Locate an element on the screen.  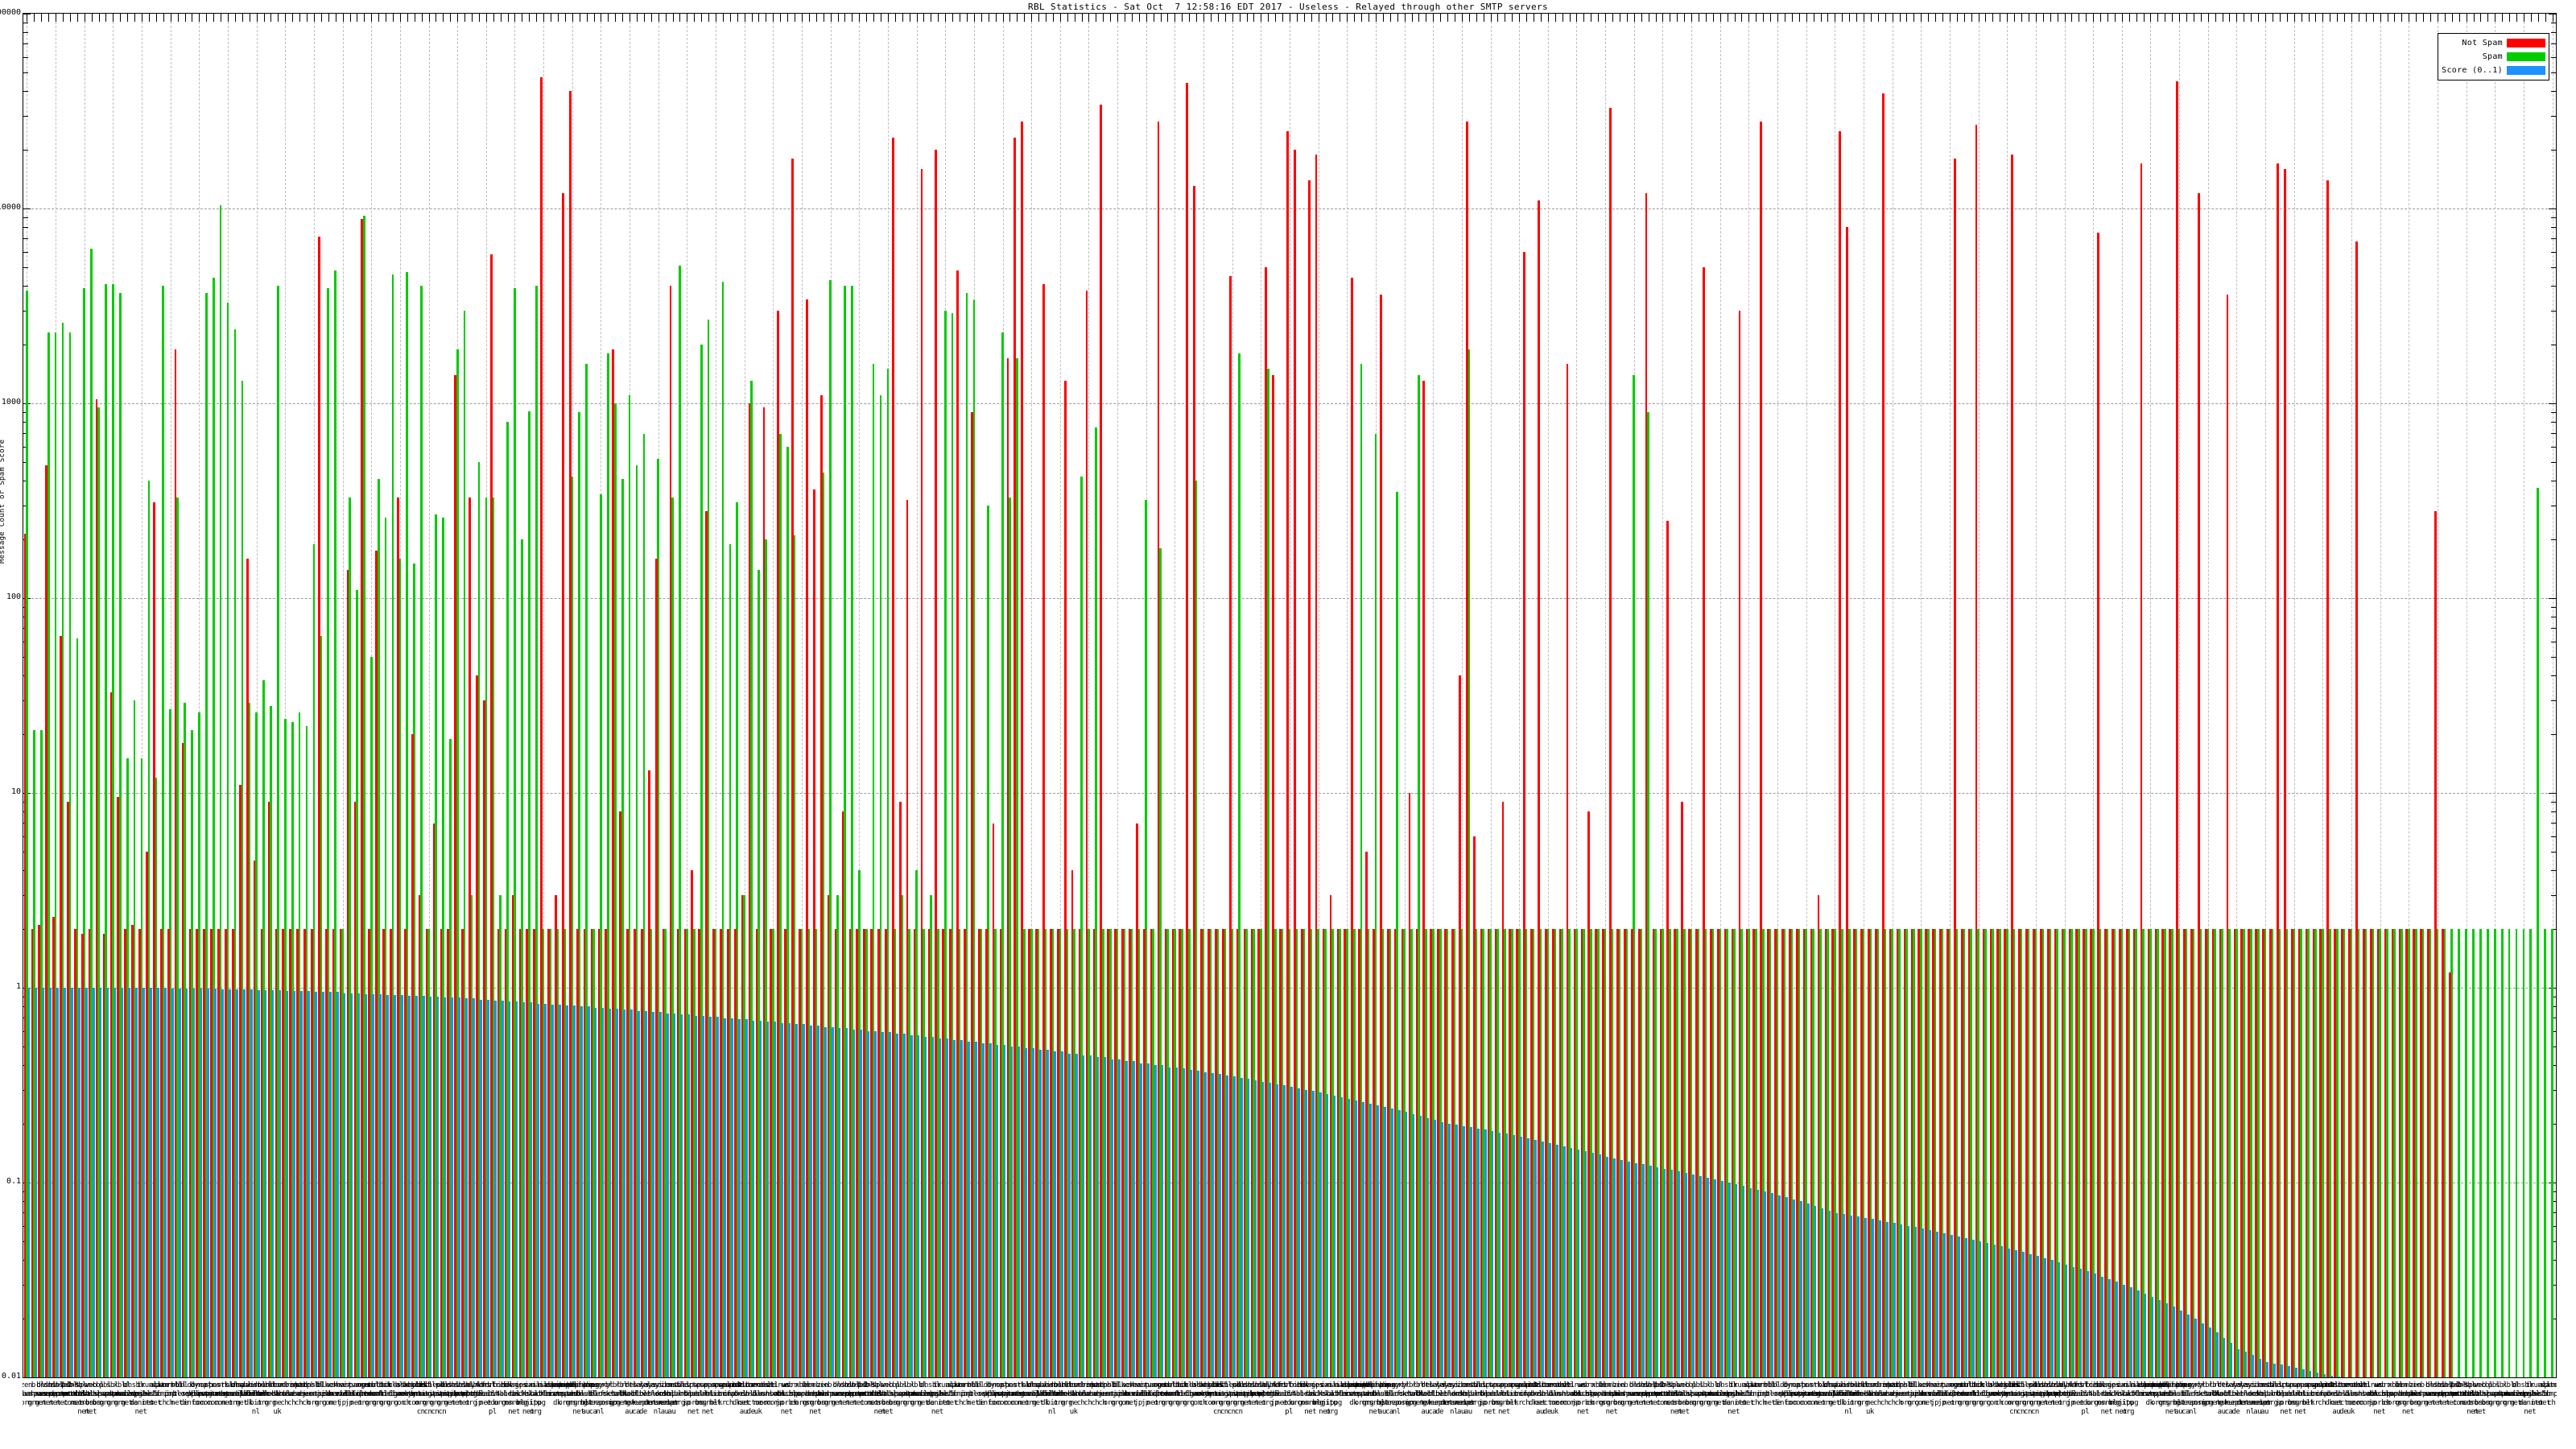
x-axis-tick-label: hil habeas com is located at coordinates (1303, 1394).